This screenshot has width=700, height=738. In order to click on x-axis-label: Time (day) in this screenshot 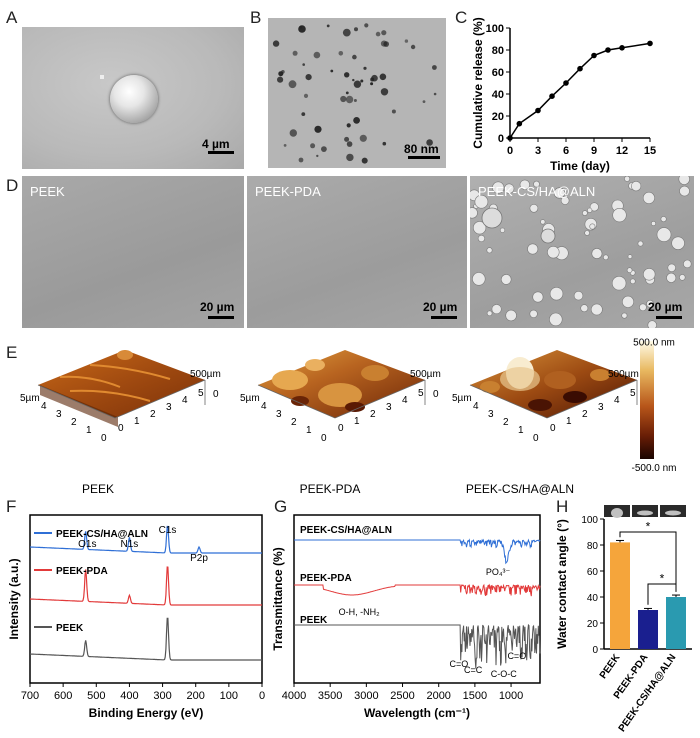, I will do `click(580, 166)`.